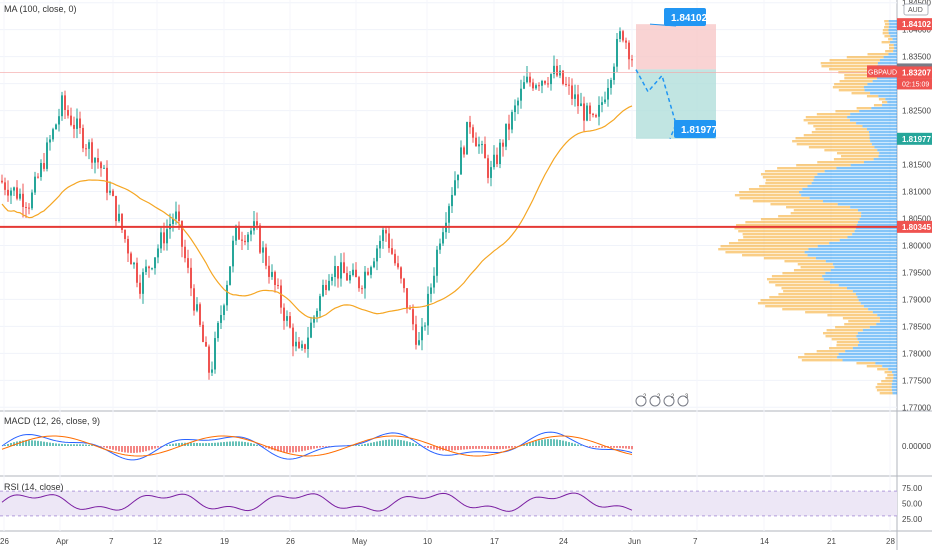 The width and height of the screenshot is (932, 550). I want to click on macd-pane, so click(317, 446).